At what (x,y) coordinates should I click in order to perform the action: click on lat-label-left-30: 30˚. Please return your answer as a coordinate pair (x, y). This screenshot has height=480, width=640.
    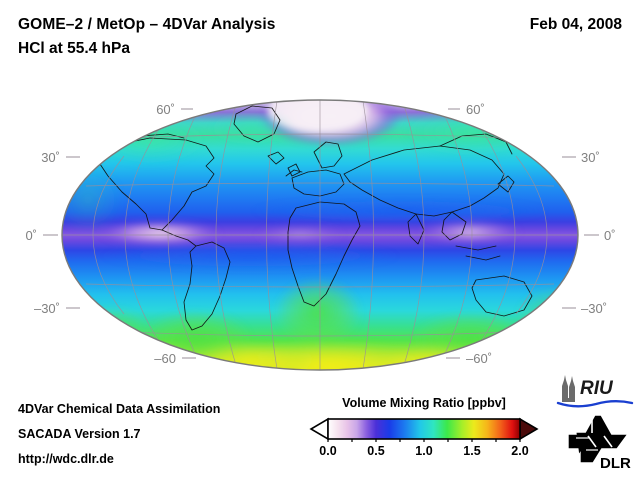
    Looking at the image, I should click on (50, 157).